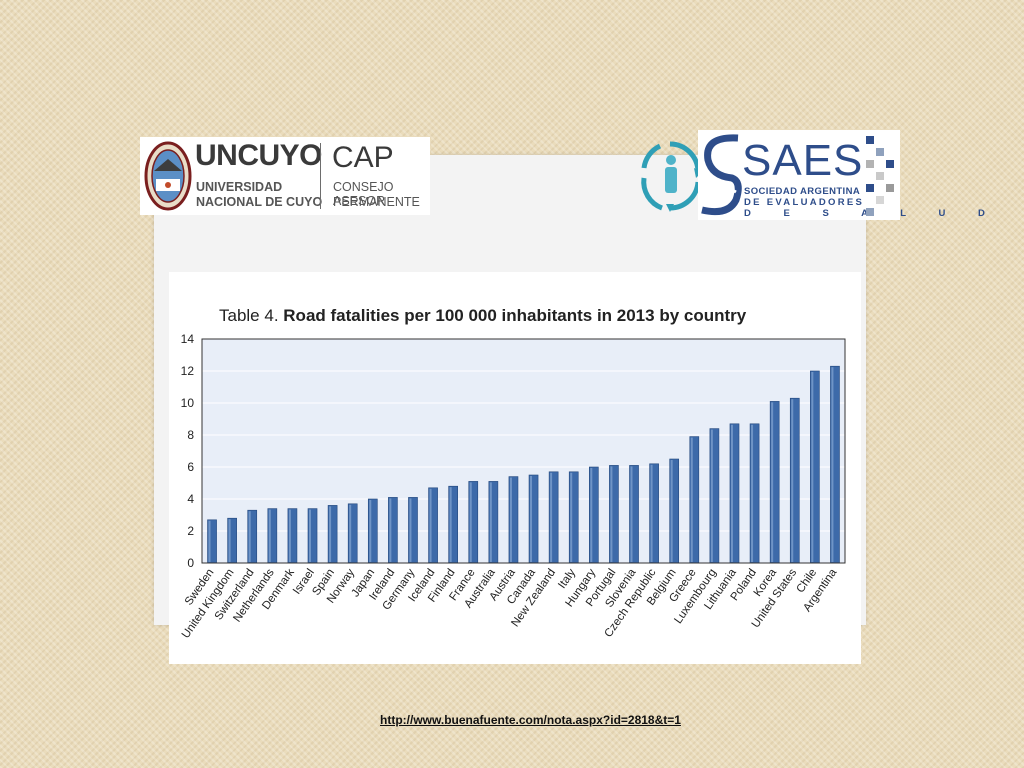 The image size is (1024, 768). Describe the element at coordinates (188, 371) in the screenshot. I see `y-tick-label: 12` at that location.